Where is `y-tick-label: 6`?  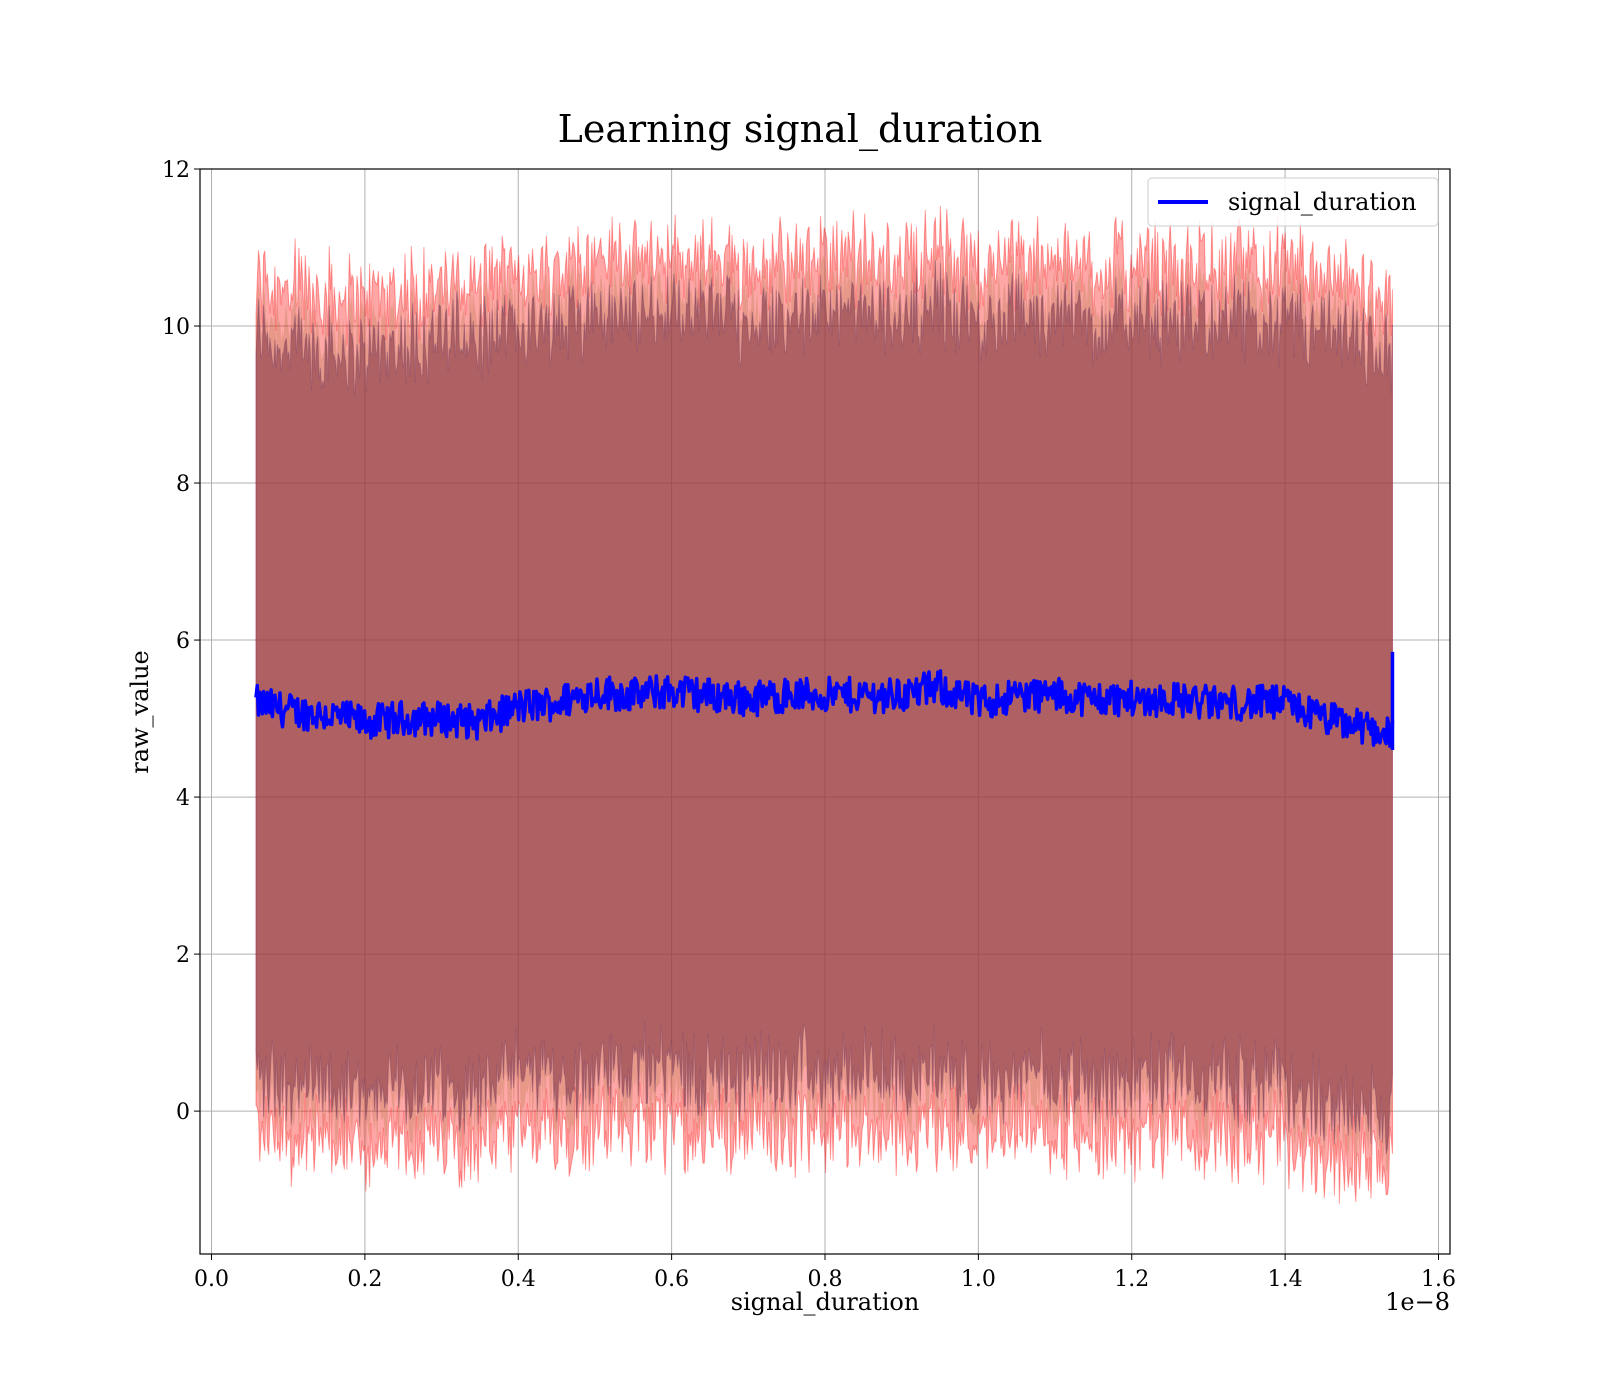
y-tick-label: 6 is located at coordinates (183, 641).